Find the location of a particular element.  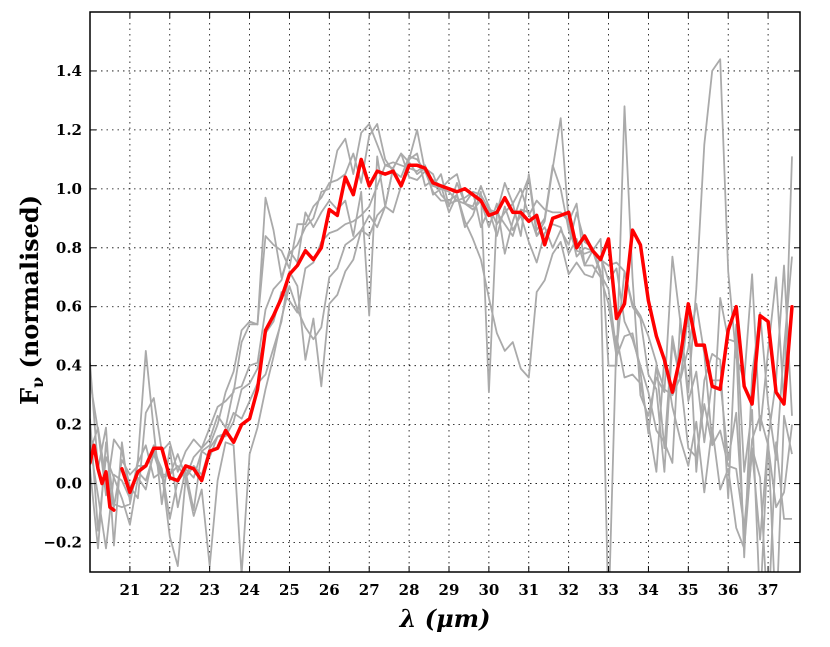

y-tick-label: 0.6 is located at coordinates (69, 307).